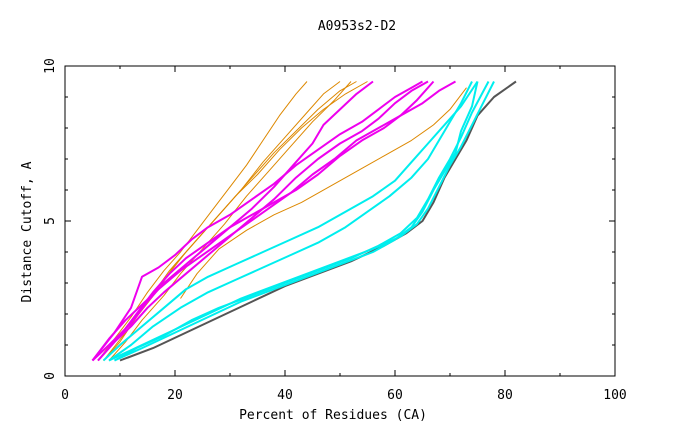 This screenshot has width=680, height=440. Describe the element at coordinates (175, 395) in the screenshot. I see `x-tick-label-20: 20` at that location.